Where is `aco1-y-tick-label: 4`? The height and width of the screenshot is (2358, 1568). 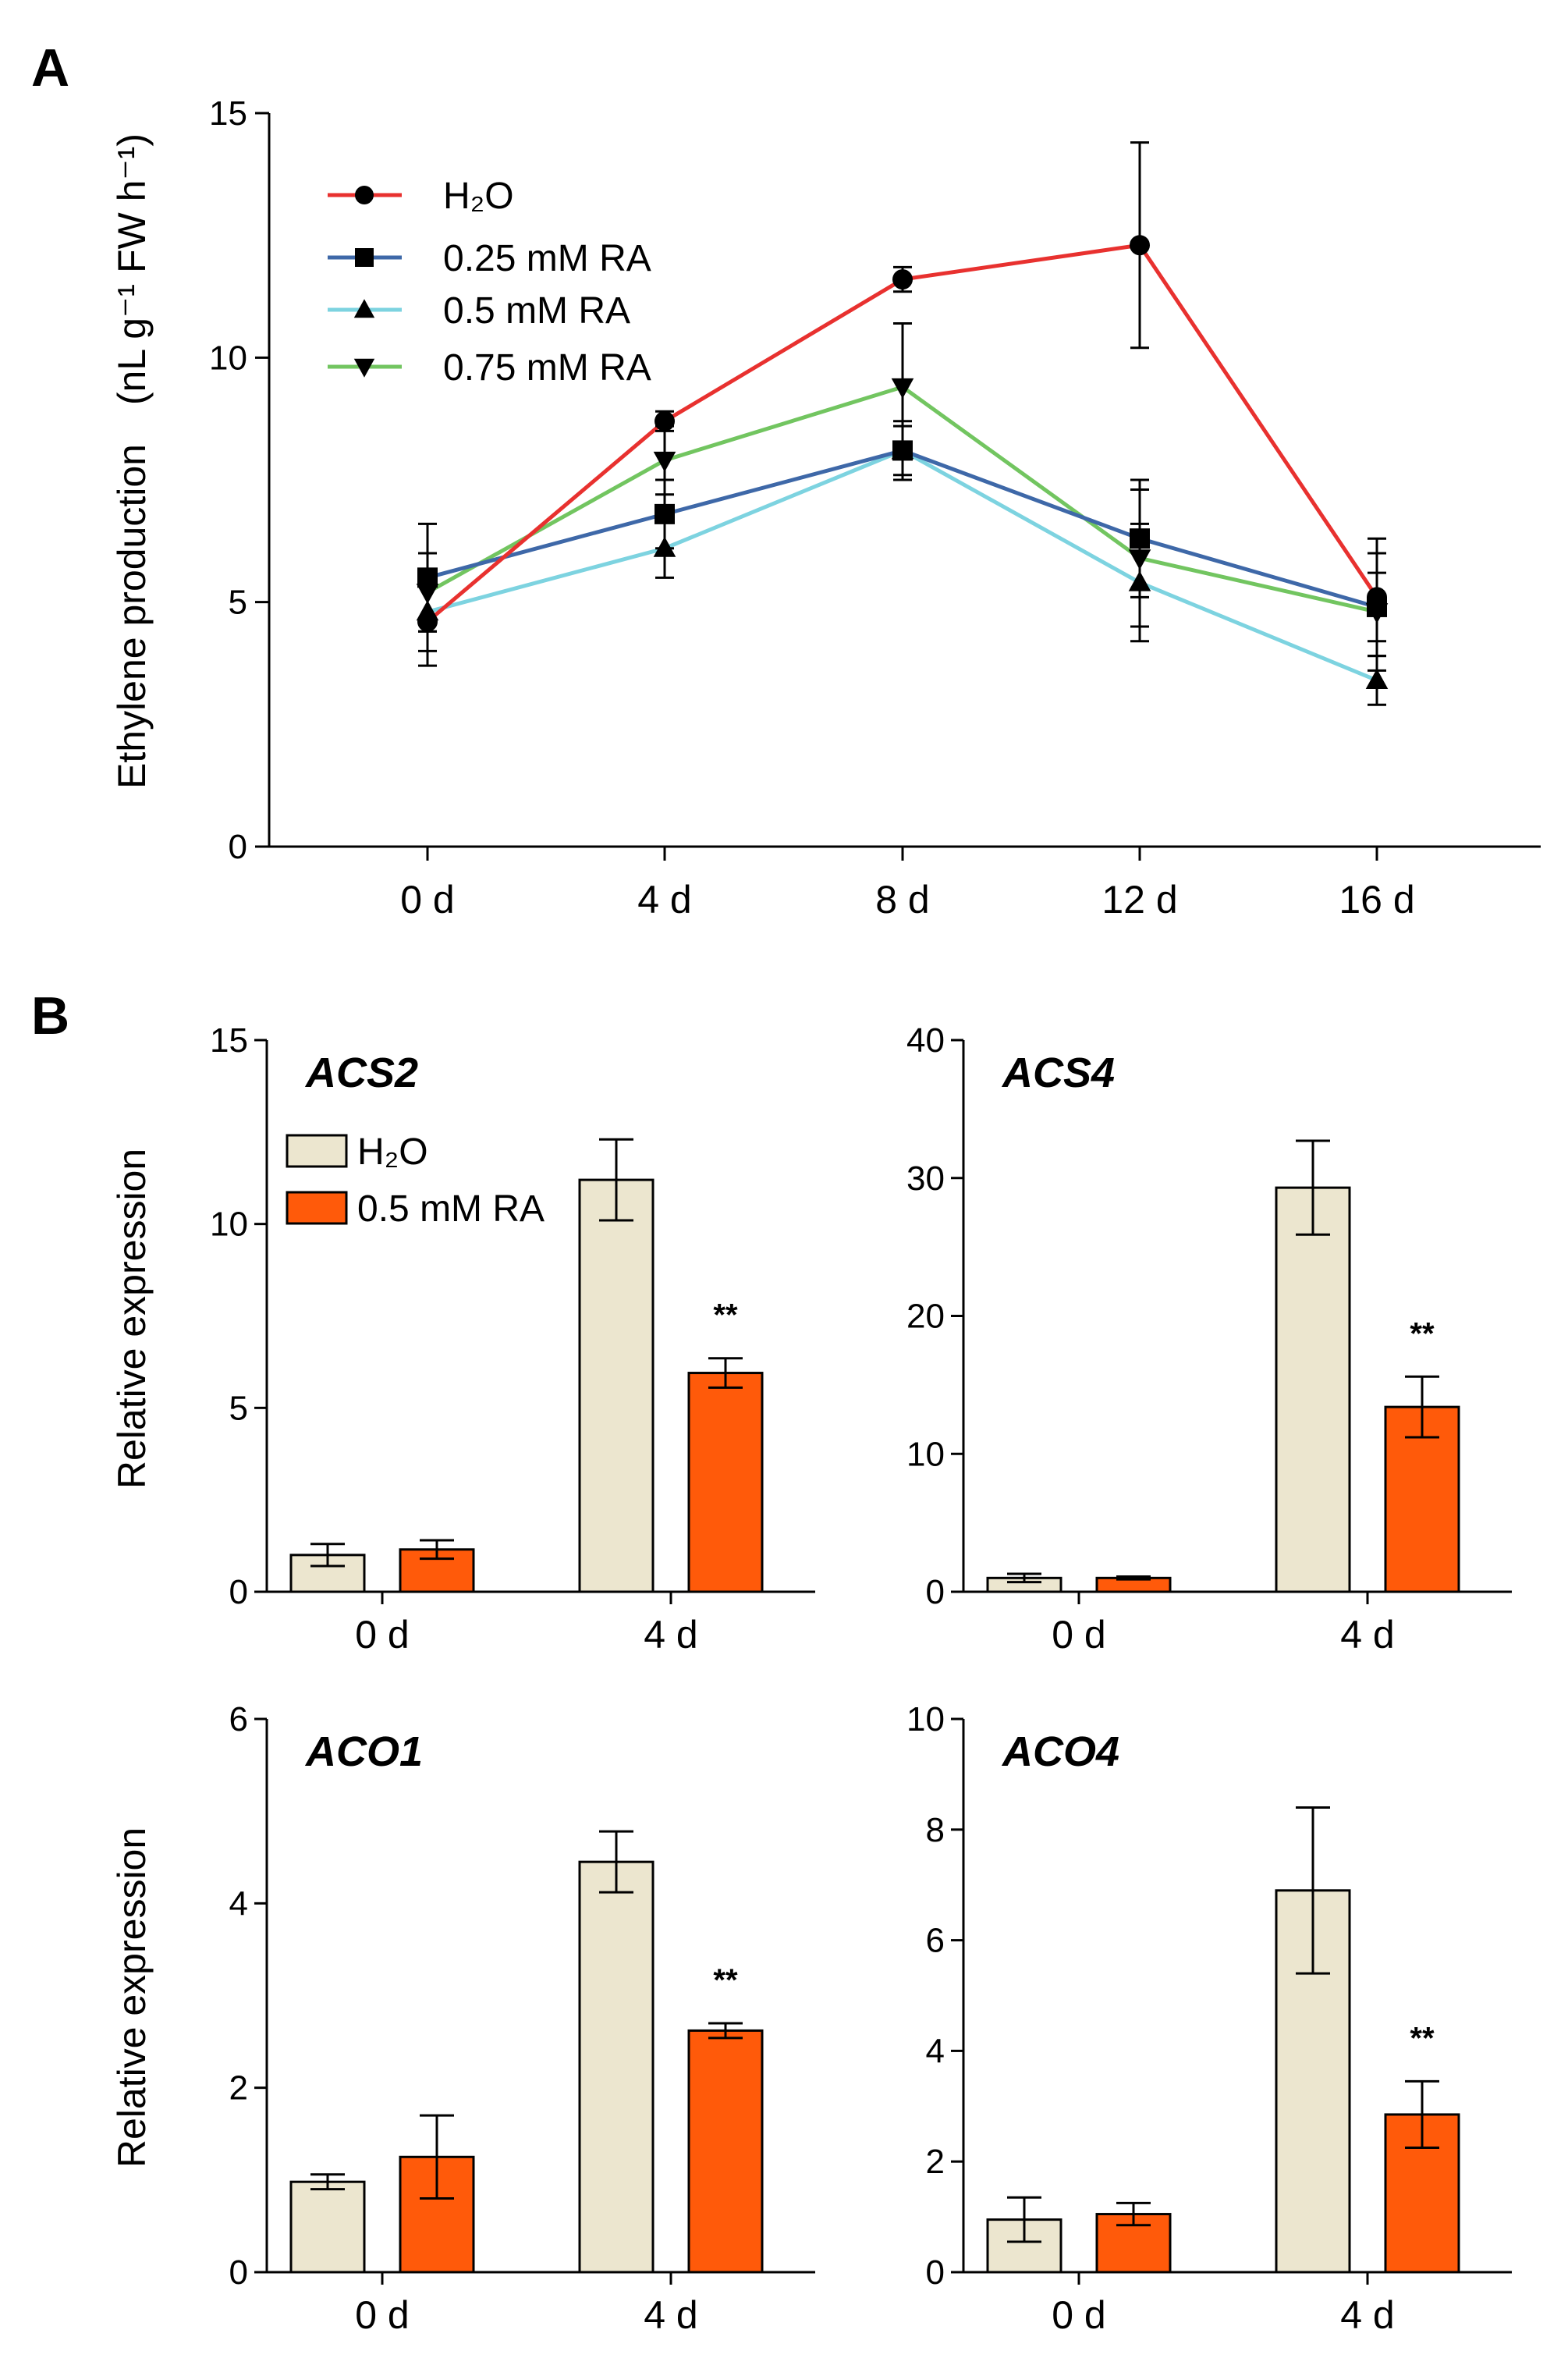
aco1-y-tick-label: 4 is located at coordinates (239, 1904).